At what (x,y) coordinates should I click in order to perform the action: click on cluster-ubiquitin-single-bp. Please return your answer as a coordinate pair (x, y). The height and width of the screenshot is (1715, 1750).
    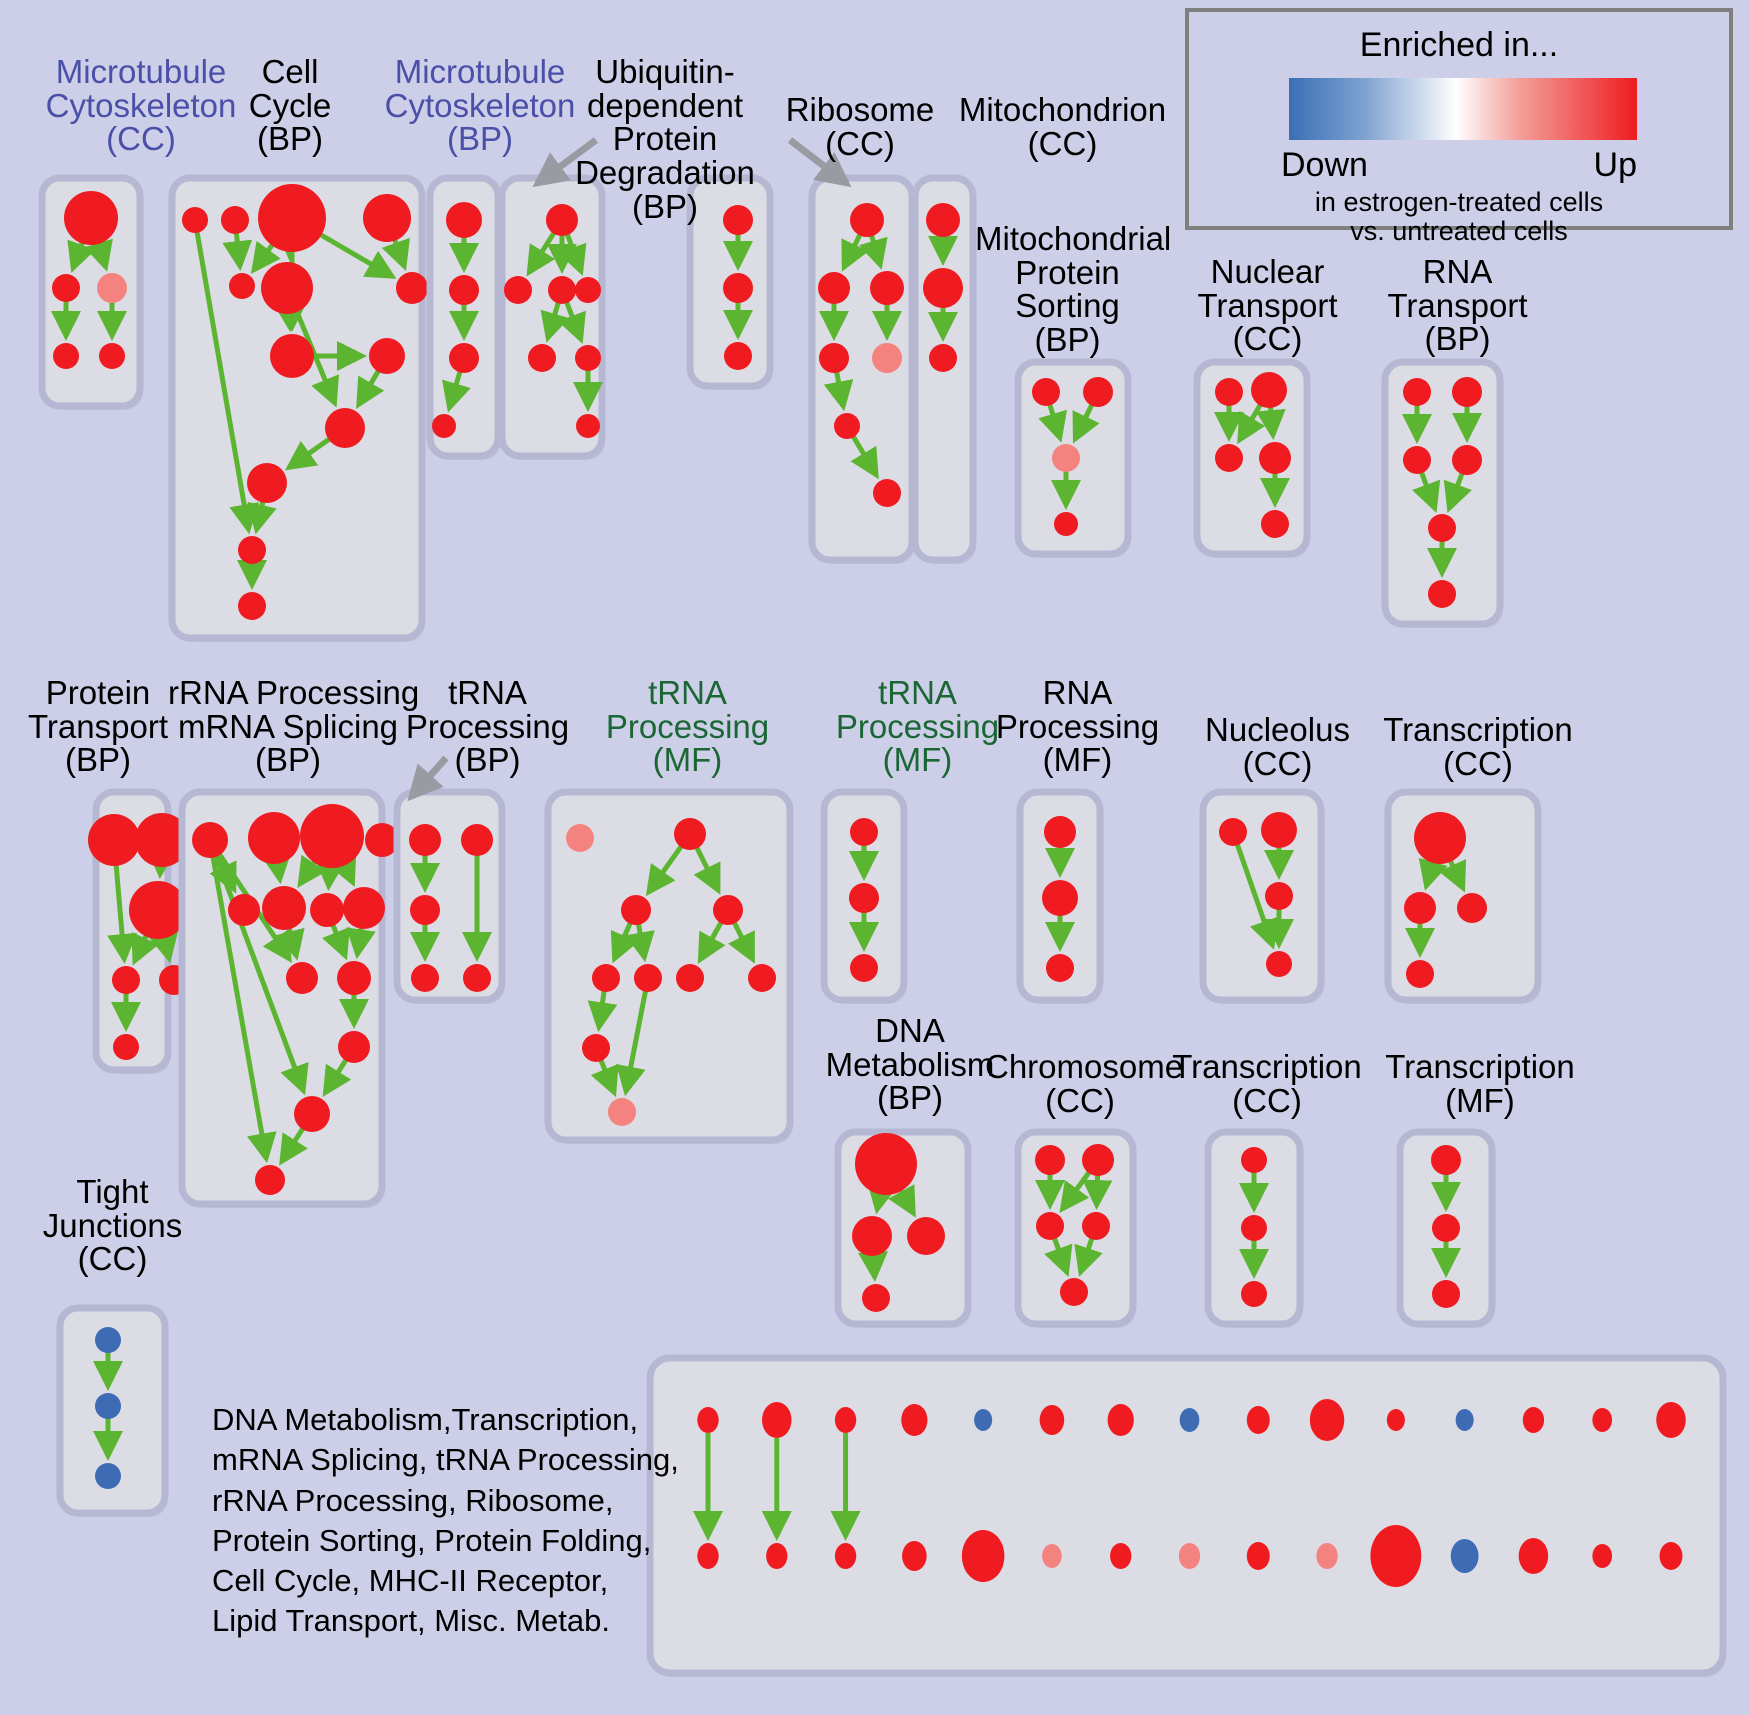
    Looking at the image, I should click on (730, 282).